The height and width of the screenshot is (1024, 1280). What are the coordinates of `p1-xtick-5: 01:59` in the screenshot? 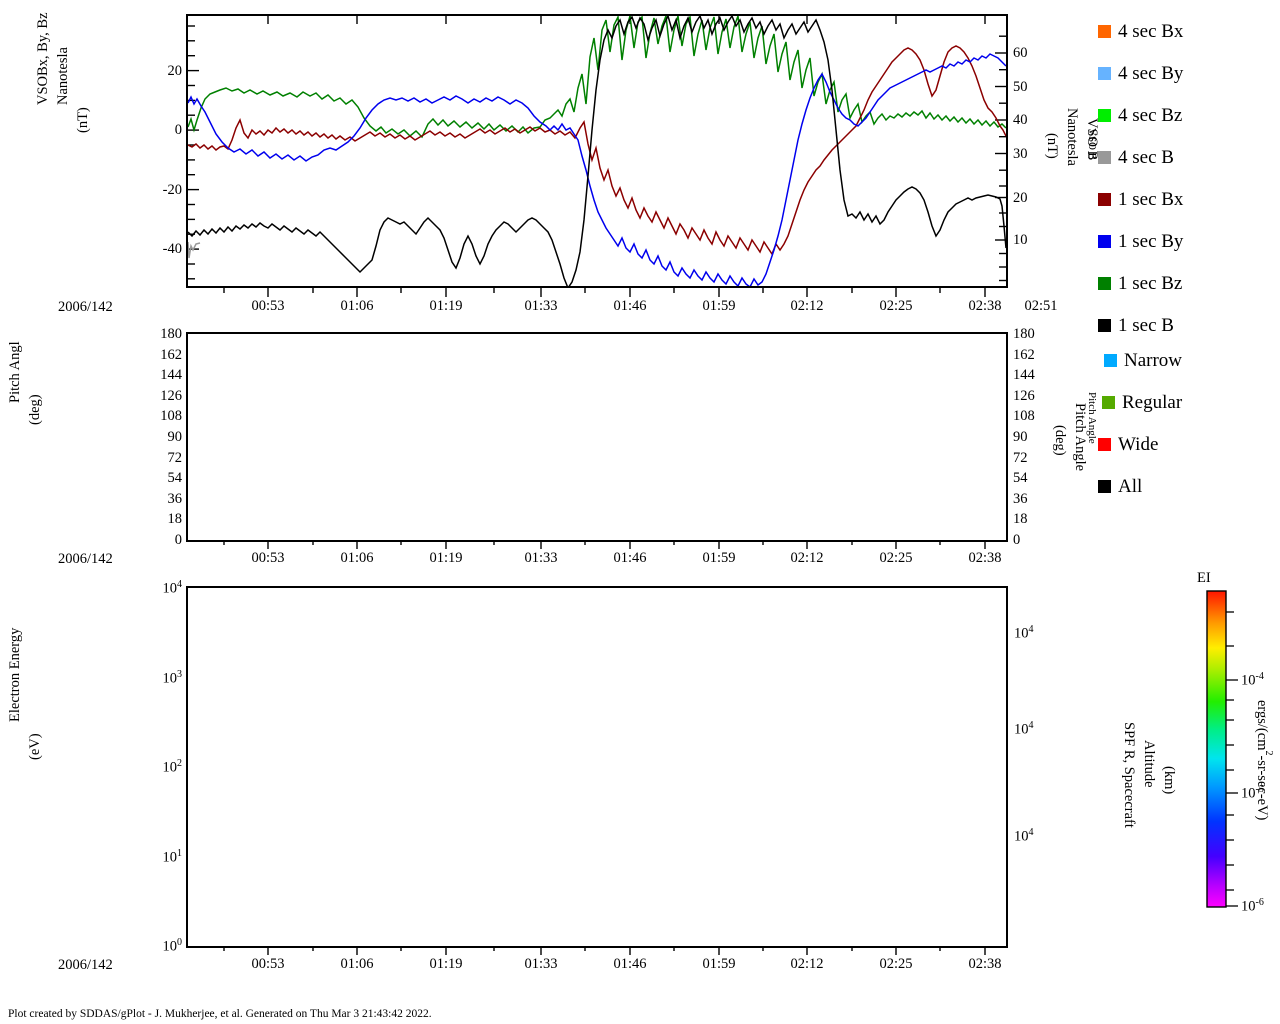 It's located at (719, 306).